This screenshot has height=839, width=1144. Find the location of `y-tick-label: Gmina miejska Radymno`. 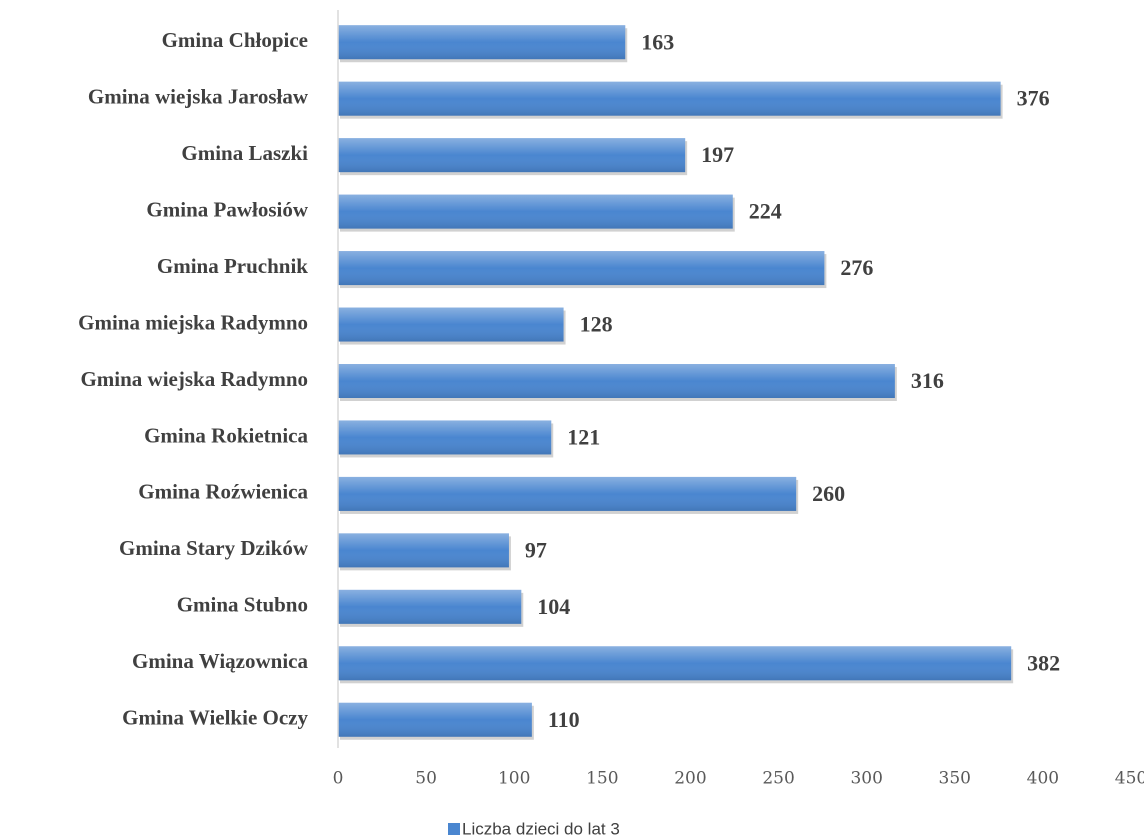

y-tick-label: Gmina miejska Radymno is located at coordinates (193, 322).